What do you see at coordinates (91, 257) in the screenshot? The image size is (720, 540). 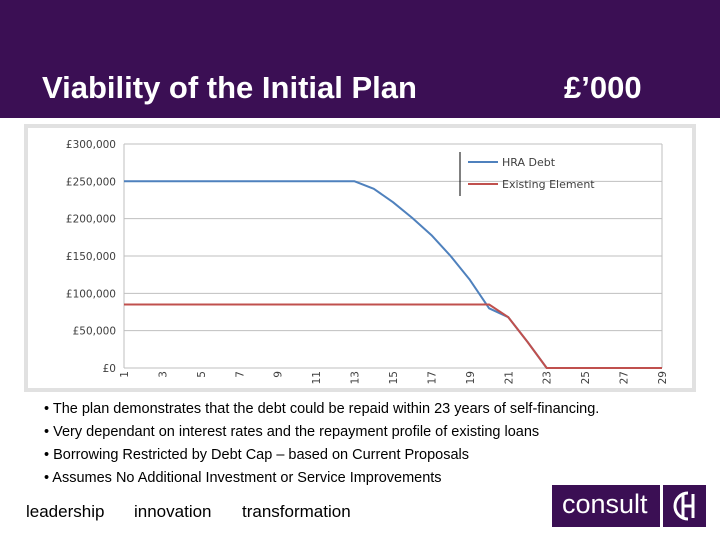 I see `y-tick-label: £150,000` at bounding box center [91, 257].